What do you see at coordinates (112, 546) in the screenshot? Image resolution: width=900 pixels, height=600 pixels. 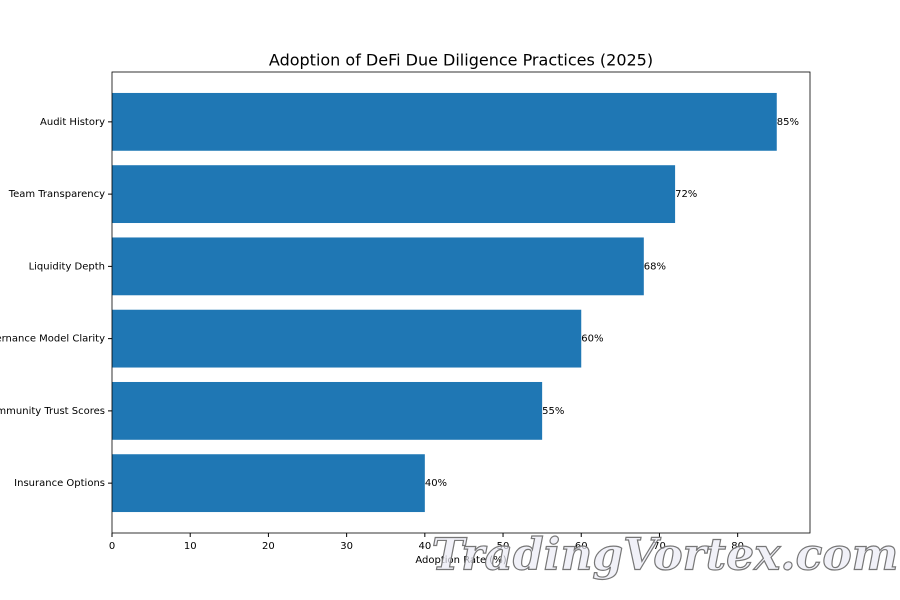 I see `x-tick-label: 0` at bounding box center [112, 546].